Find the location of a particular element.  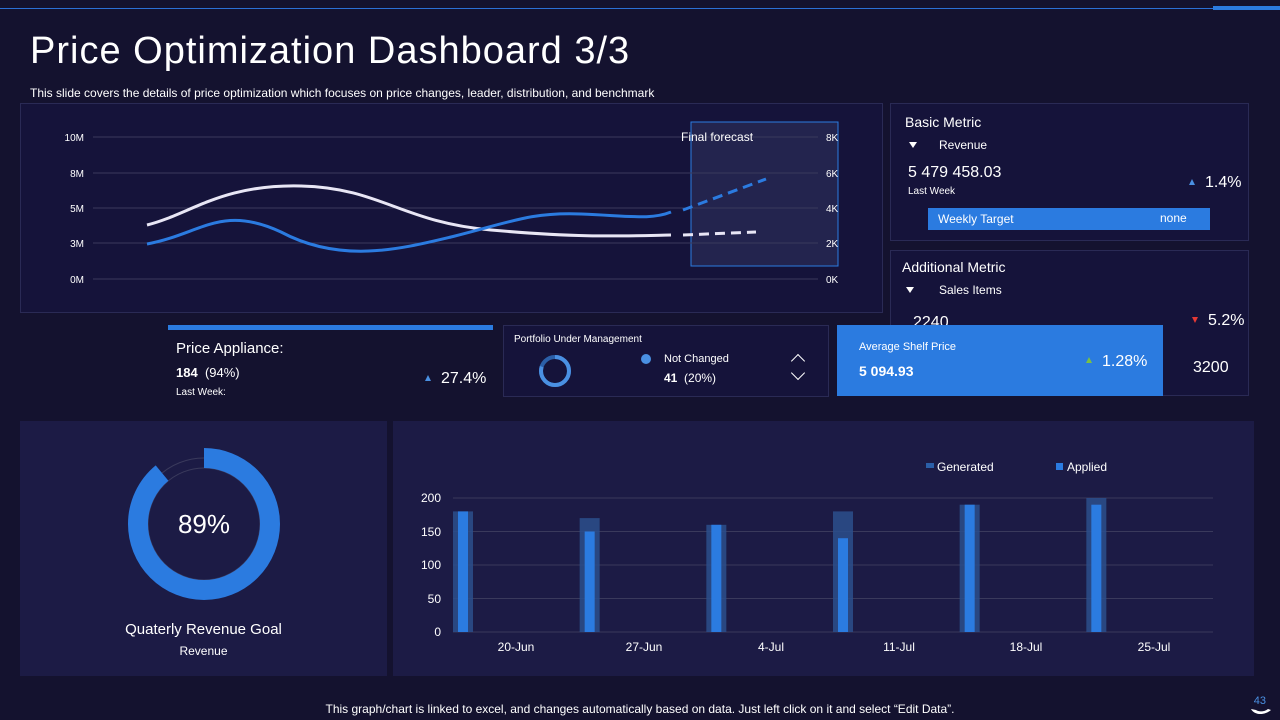

right-tick: 2K is located at coordinates (832, 244).